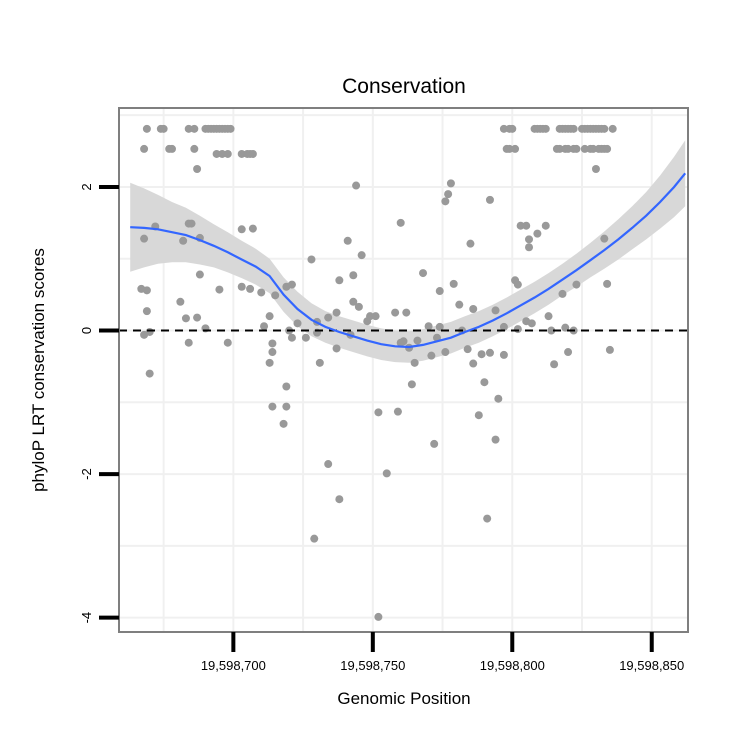  Describe the element at coordinates (233, 665) in the screenshot. I see `x-tick-label: 19,598,700` at that location.